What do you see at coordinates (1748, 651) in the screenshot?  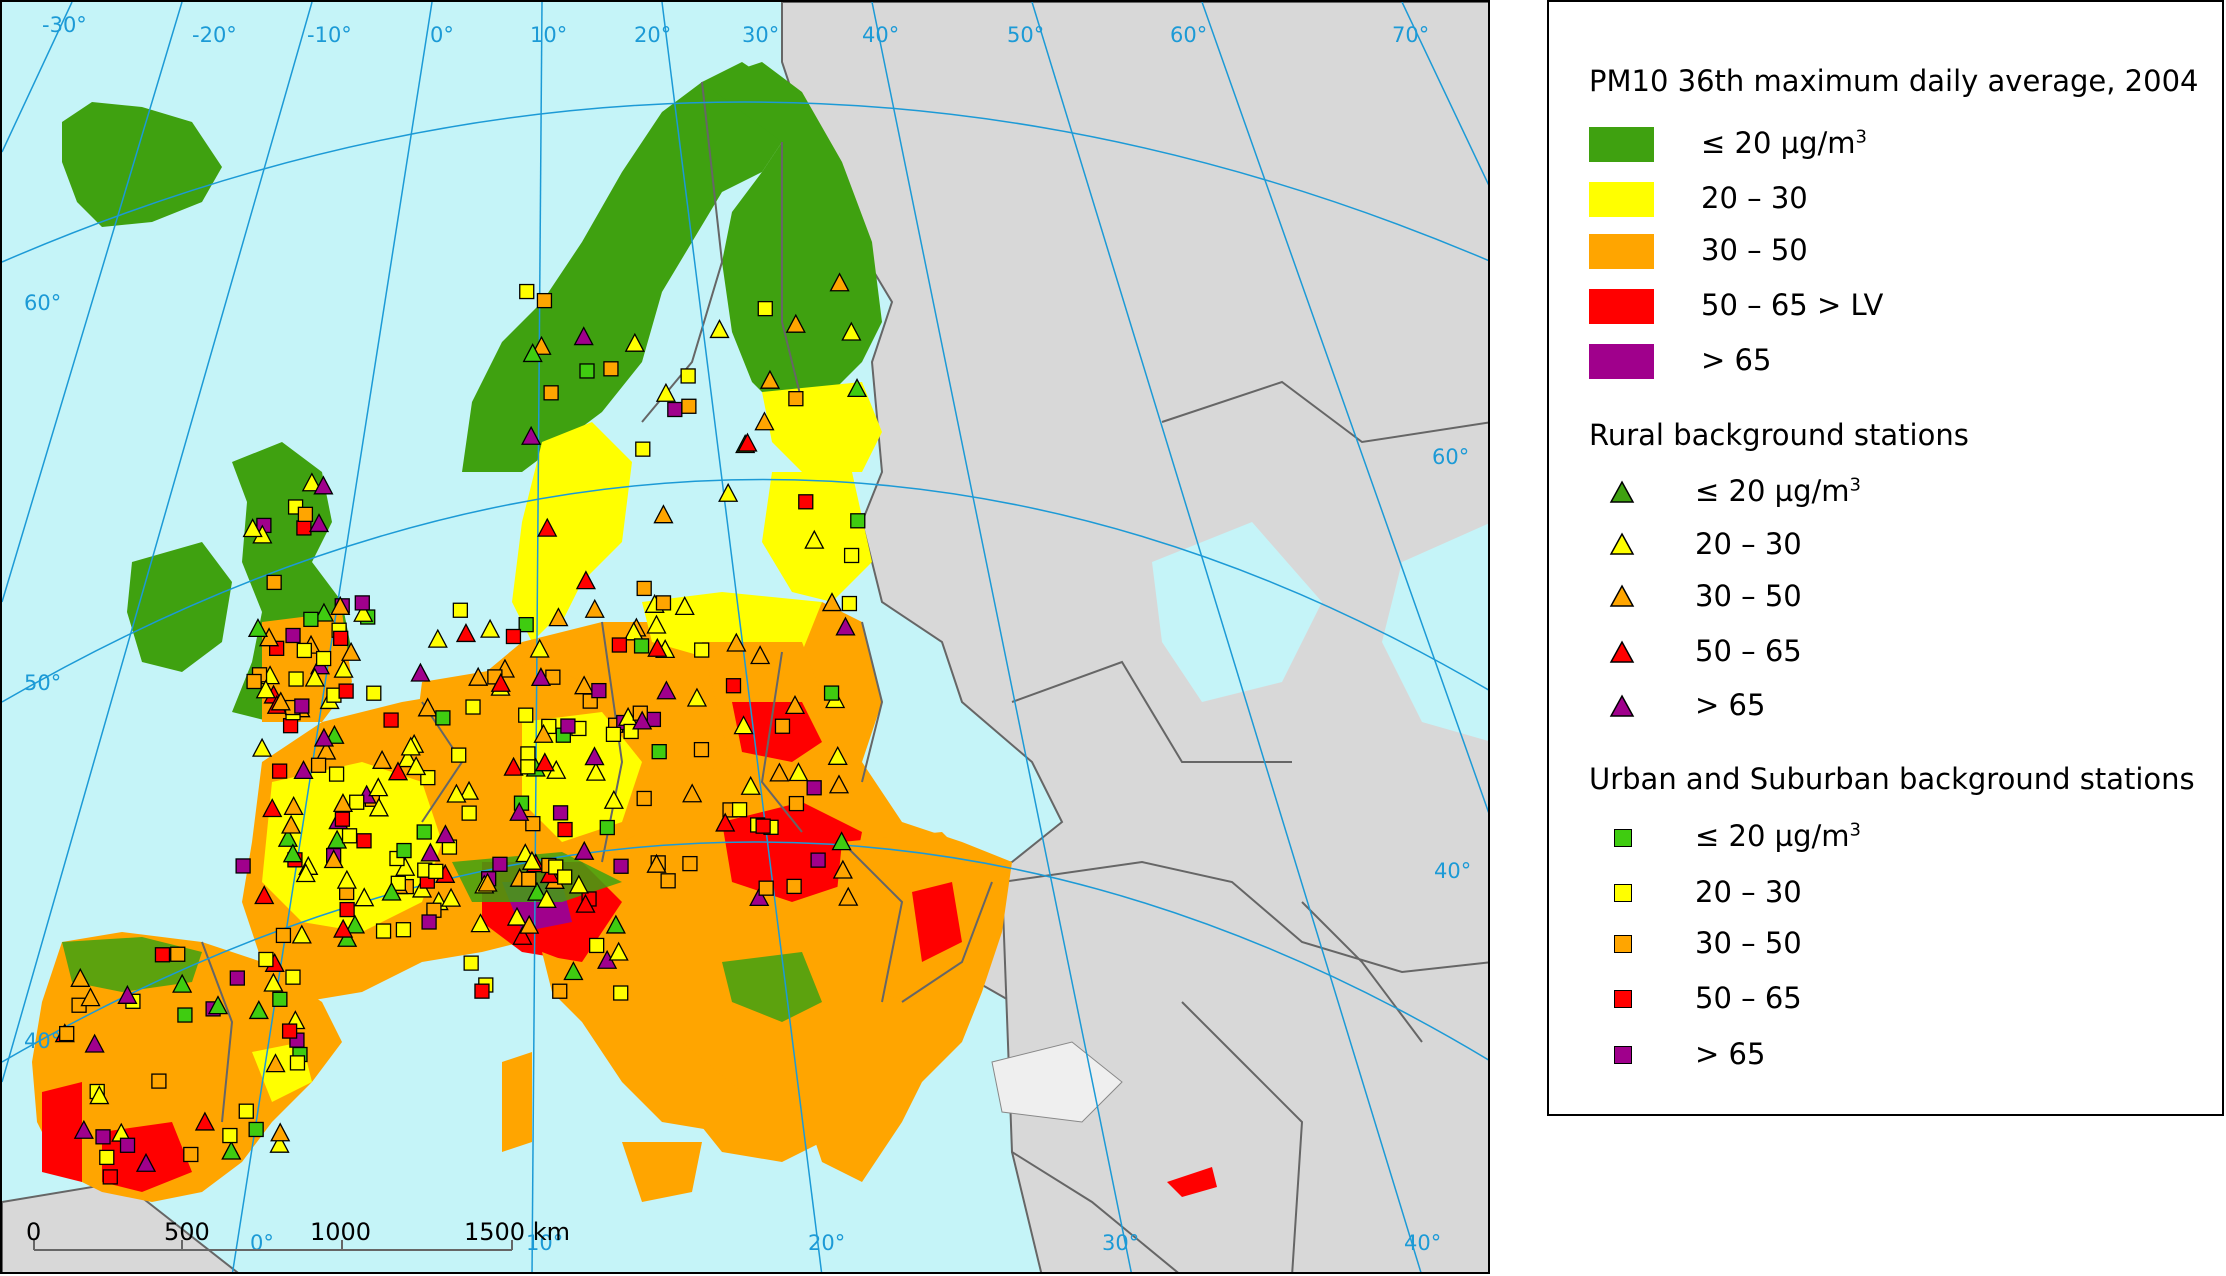 I see `legend-label: 50 – 65` at bounding box center [1748, 651].